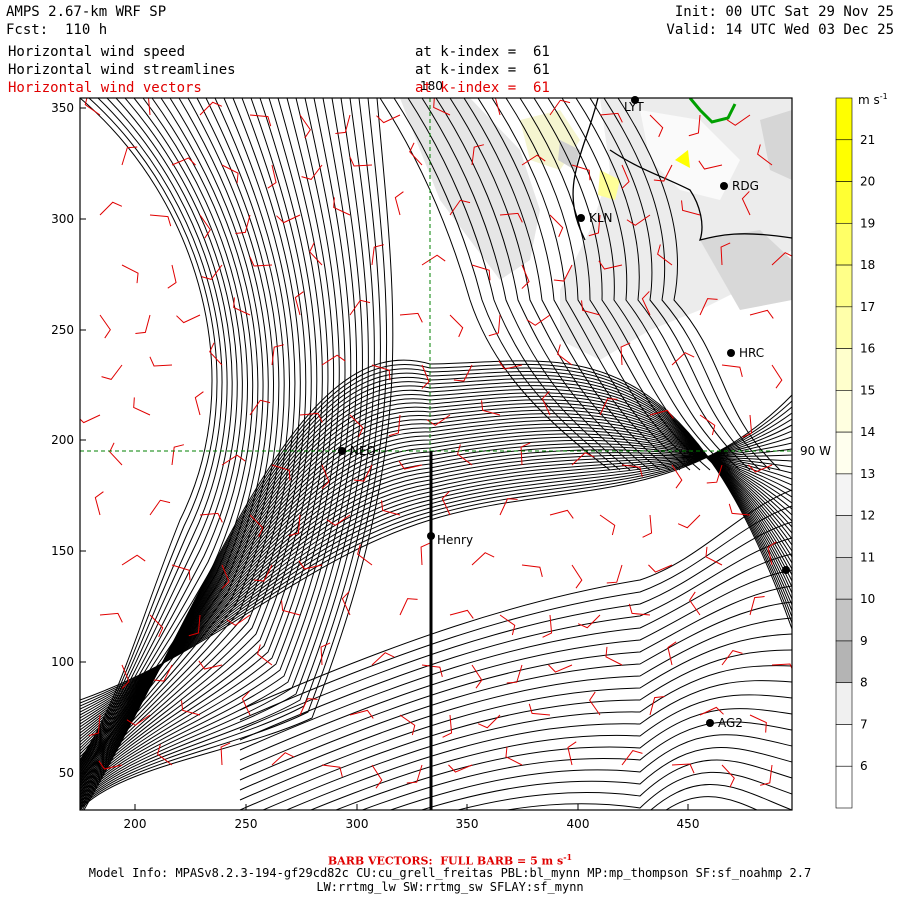  What do you see at coordinates (867, 432) in the screenshot?
I see `colorbar-level-label: 14` at bounding box center [867, 432].